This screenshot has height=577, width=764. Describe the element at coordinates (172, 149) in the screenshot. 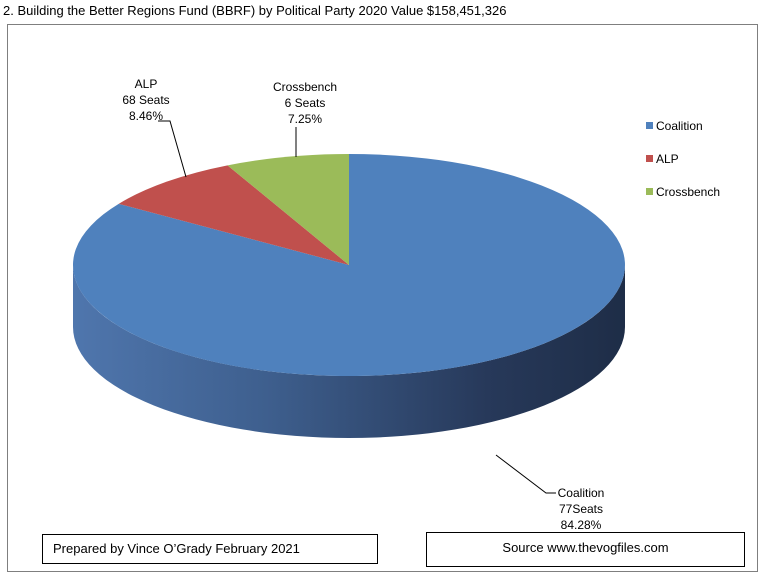

I see `leader-line-alp` at that location.